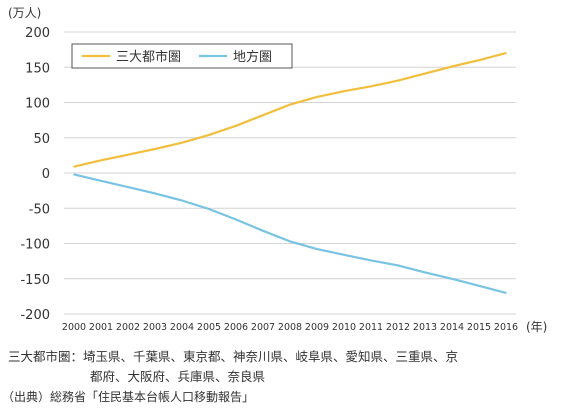  What do you see at coordinates (41, 139) in the screenshot?
I see `y-tick-label: 50` at bounding box center [41, 139].